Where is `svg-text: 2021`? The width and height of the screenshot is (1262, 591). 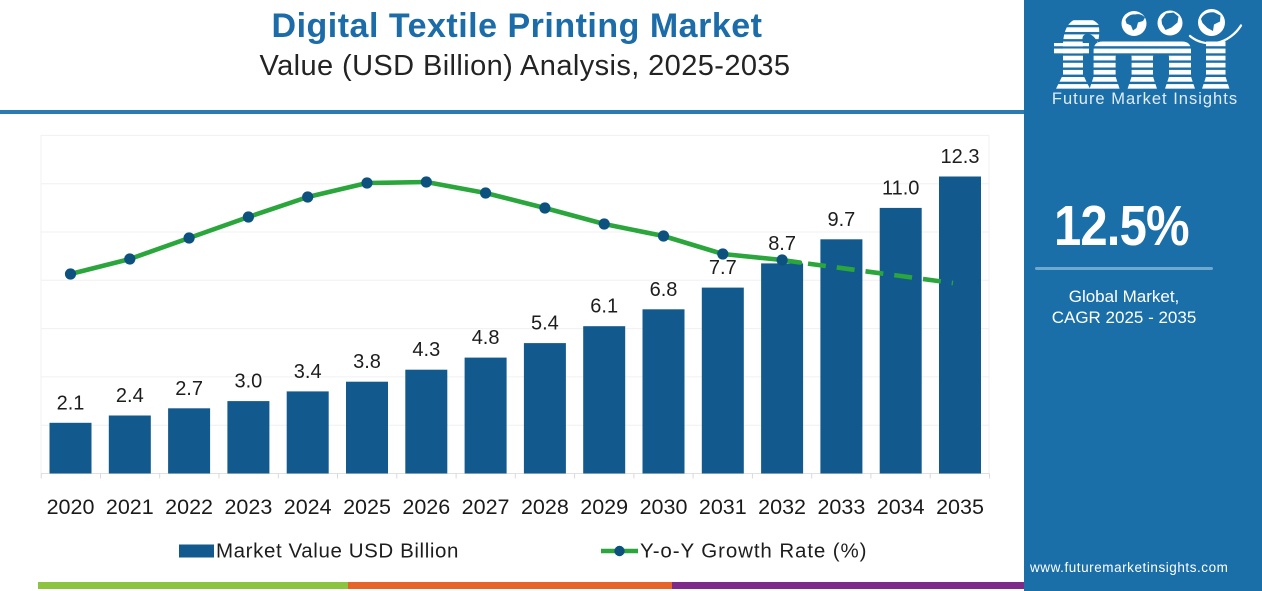
svg-text: 2021 is located at coordinates (130, 507).